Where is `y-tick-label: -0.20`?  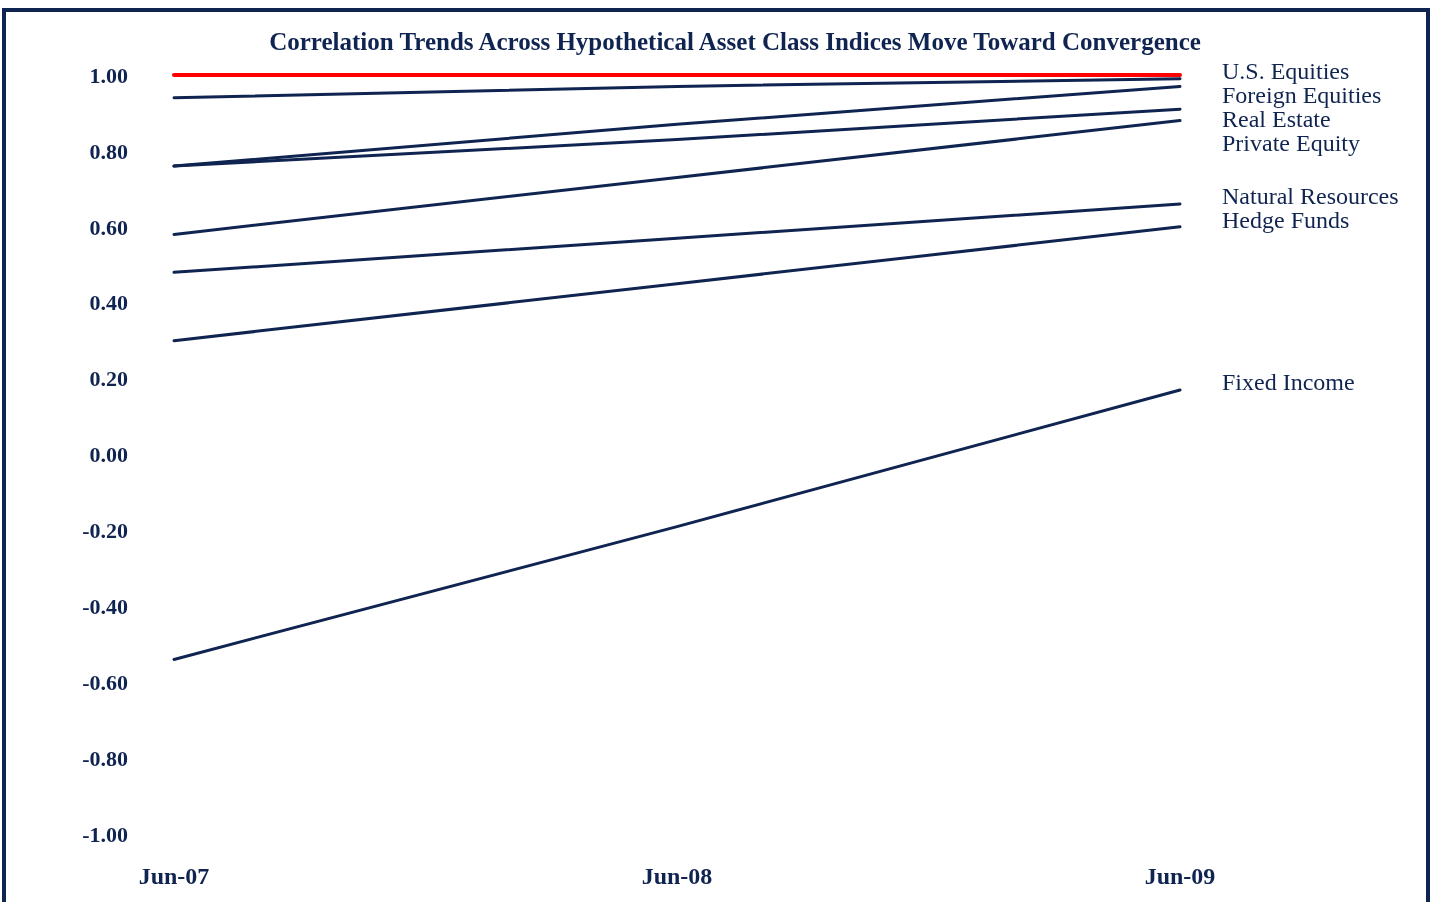 y-tick-label: -0.20 is located at coordinates (105, 531).